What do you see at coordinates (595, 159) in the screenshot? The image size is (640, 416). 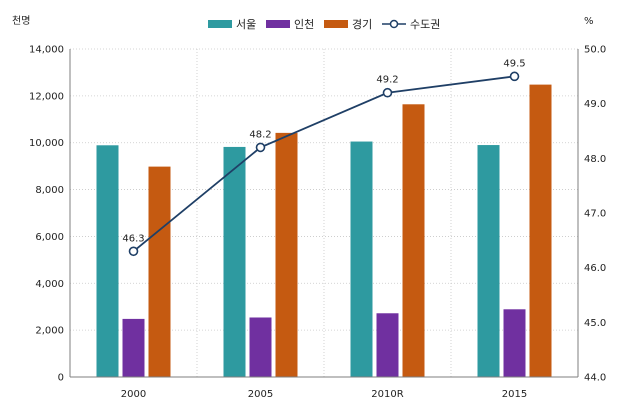 I see `right-tick-label: 48.0` at bounding box center [595, 159].